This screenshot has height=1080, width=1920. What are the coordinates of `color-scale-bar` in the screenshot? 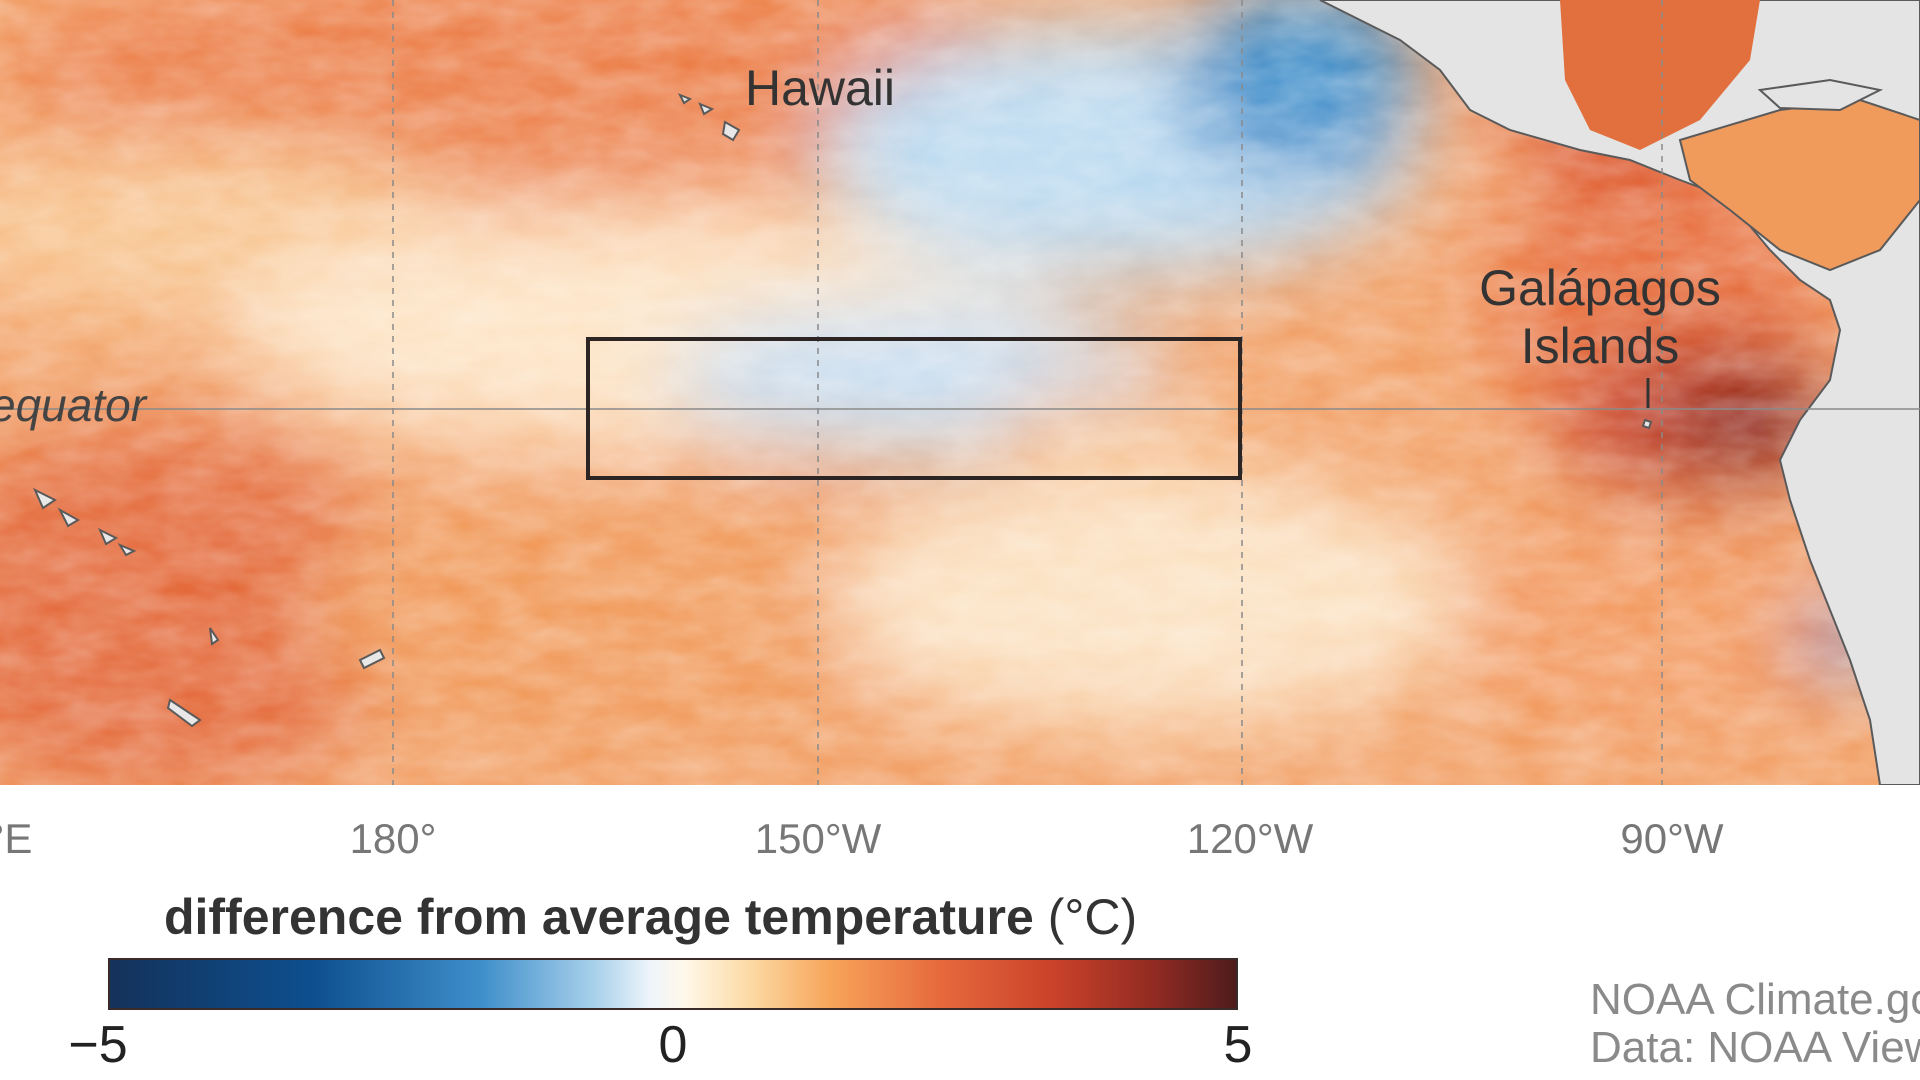 It's located at (673, 984).